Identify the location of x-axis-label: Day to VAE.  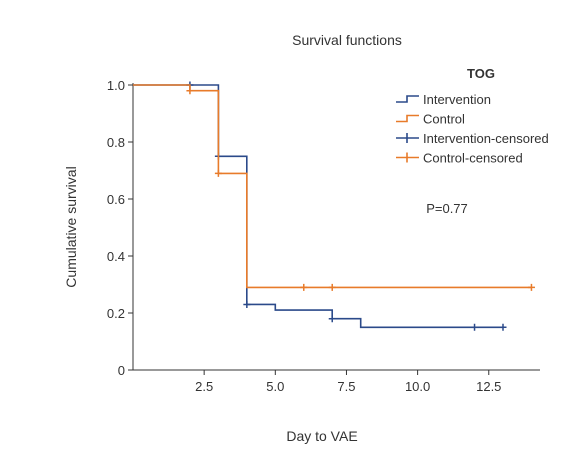
(321, 436).